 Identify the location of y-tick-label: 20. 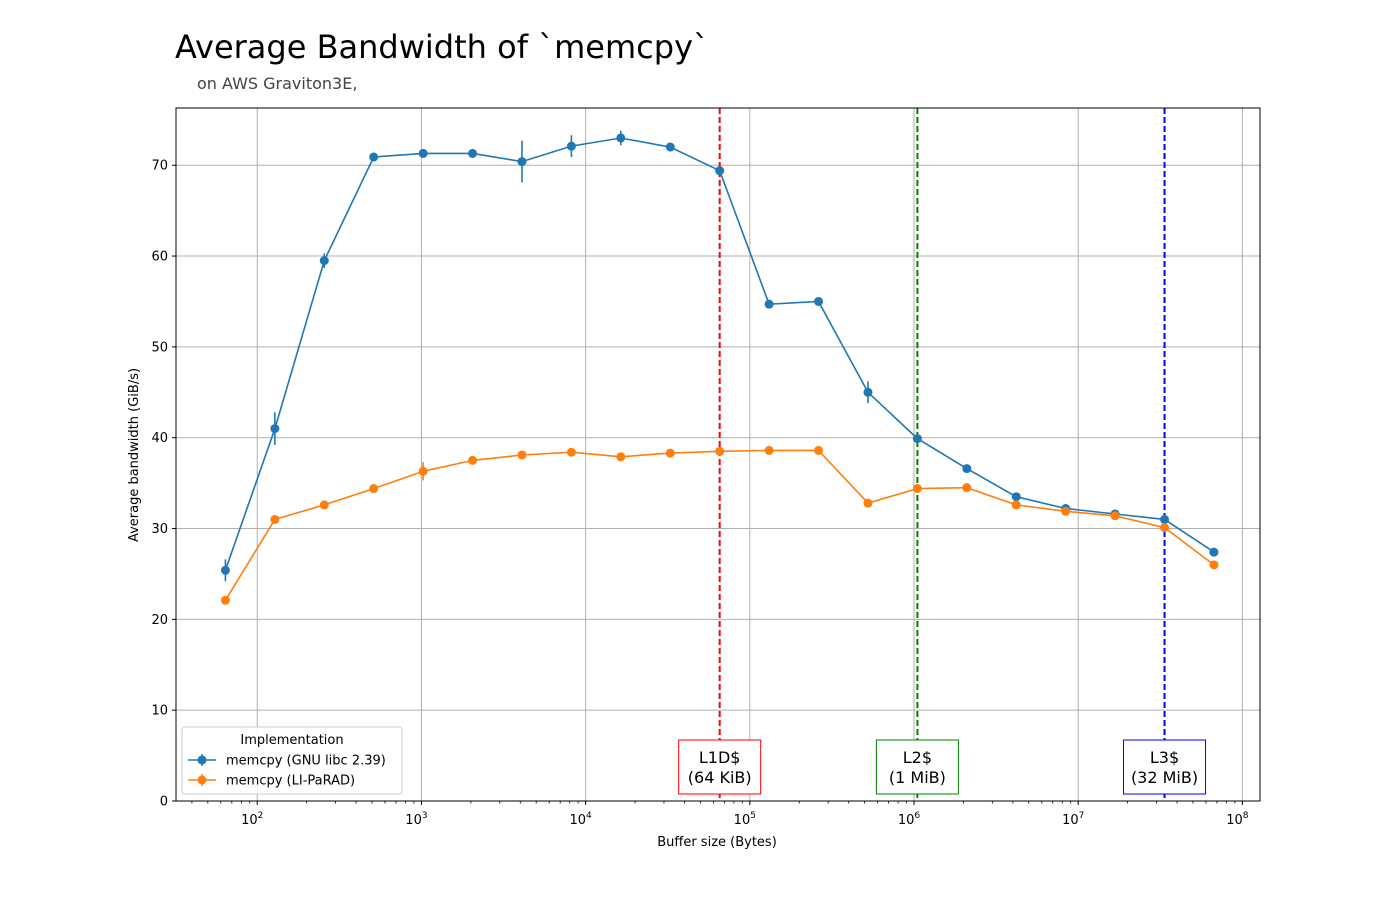
(159, 620).